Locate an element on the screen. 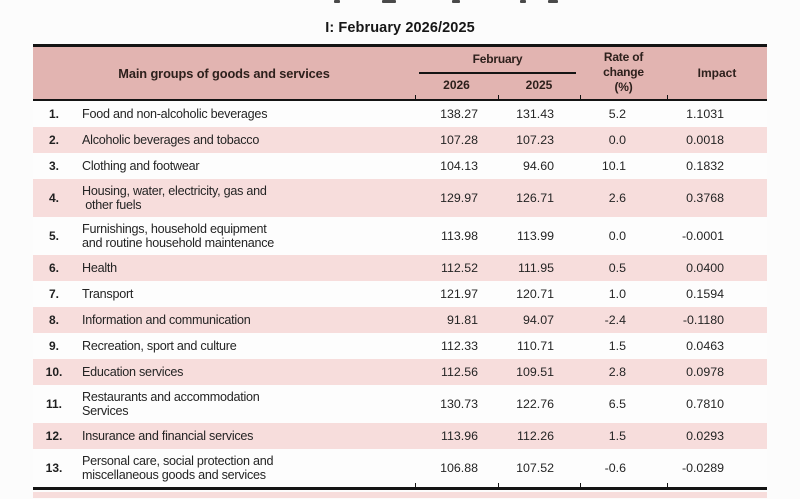 This screenshot has width=800, height=499. index-2025: 107.52 is located at coordinates (535, 468).